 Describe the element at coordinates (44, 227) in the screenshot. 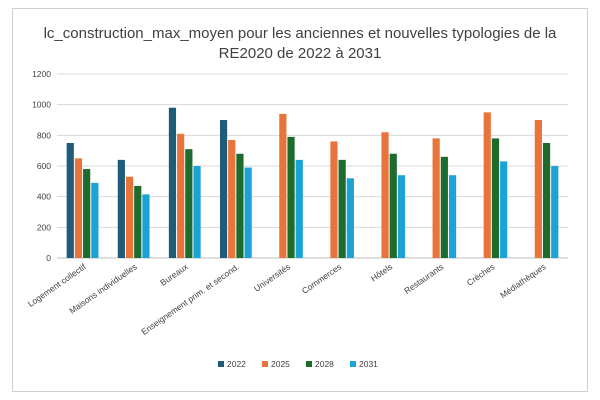

I see `y-tick-label: 200` at that location.